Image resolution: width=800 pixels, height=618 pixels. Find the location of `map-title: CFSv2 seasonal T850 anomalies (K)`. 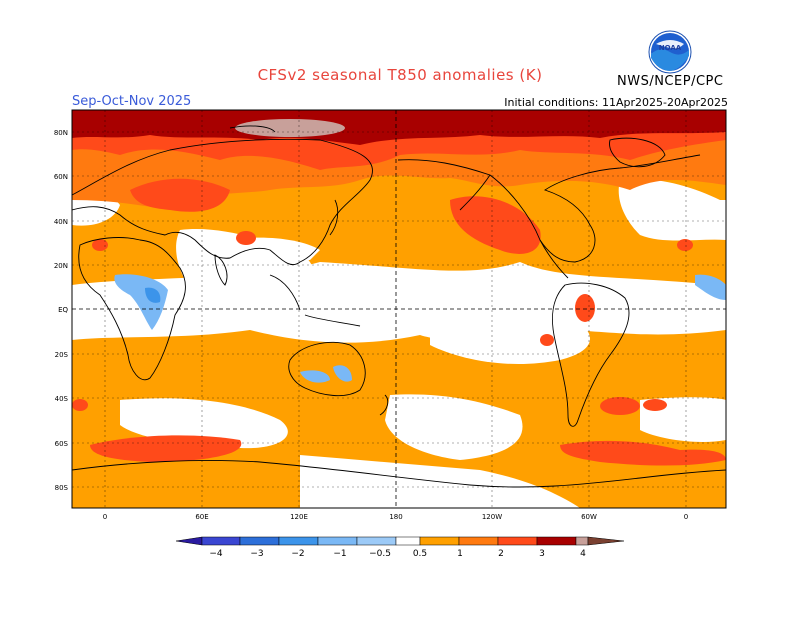

map-title: CFSv2 seasonal T850 anomalies (K) is located at coordinates (400, 75).